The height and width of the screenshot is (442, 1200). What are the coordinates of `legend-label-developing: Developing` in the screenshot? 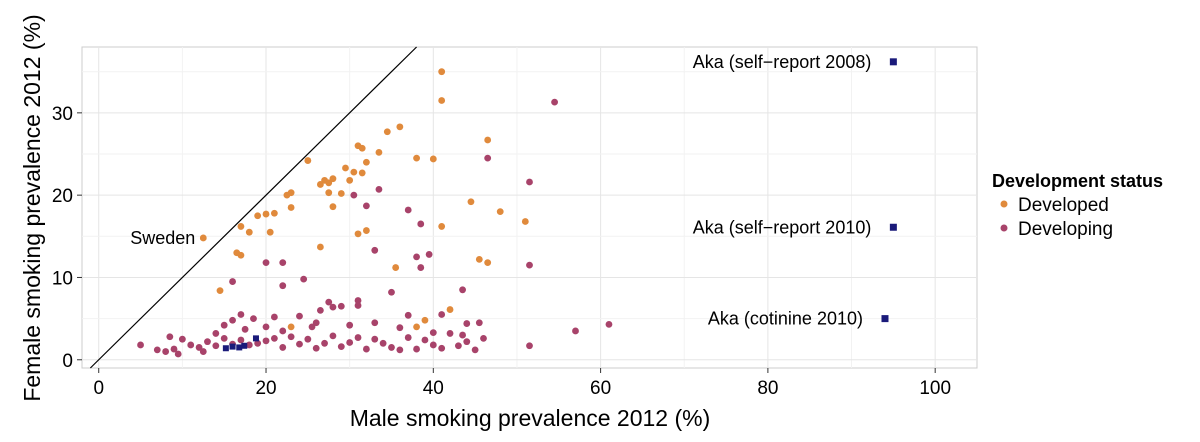 It's located at (1065, 229).